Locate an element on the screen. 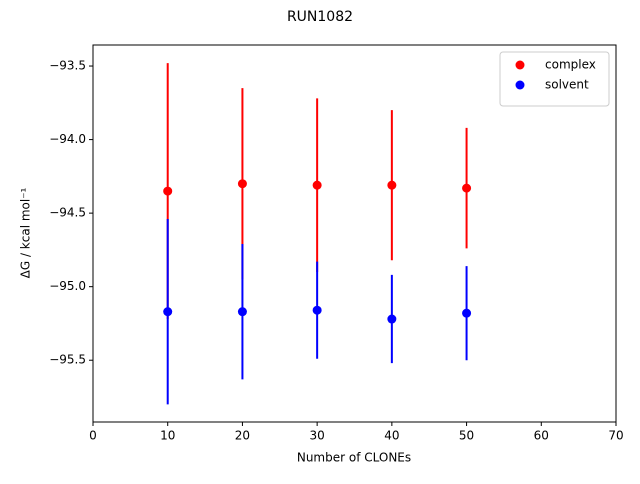 The image size is (640, 484). x-tick-label: 20 is located at coordinates (242, 436).